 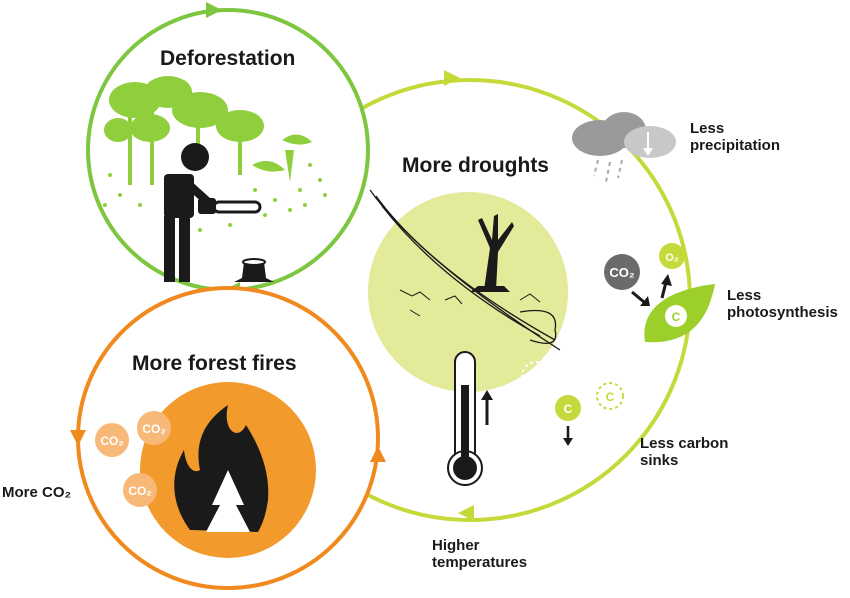 I want to click on thermometer-icon, so click(x=470, y=418).